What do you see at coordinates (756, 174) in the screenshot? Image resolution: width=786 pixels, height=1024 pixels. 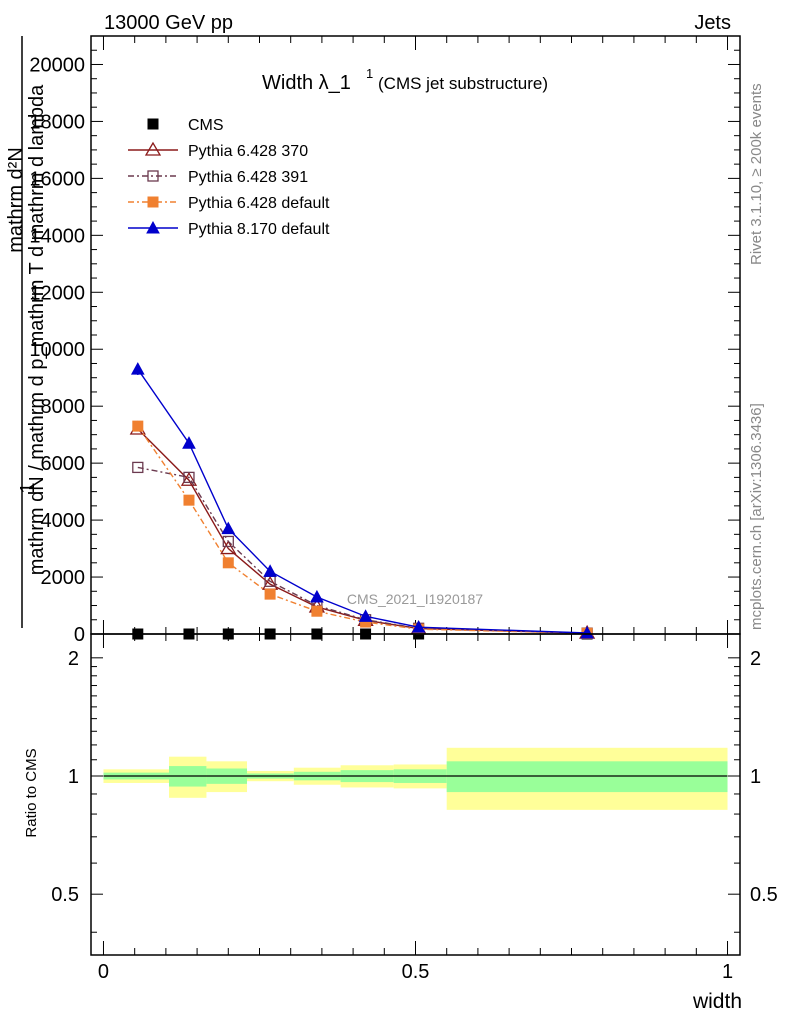 I see `rivet-label: Rivet 3.1.10, ≥ 200k events` at bounding box center [756, 174].